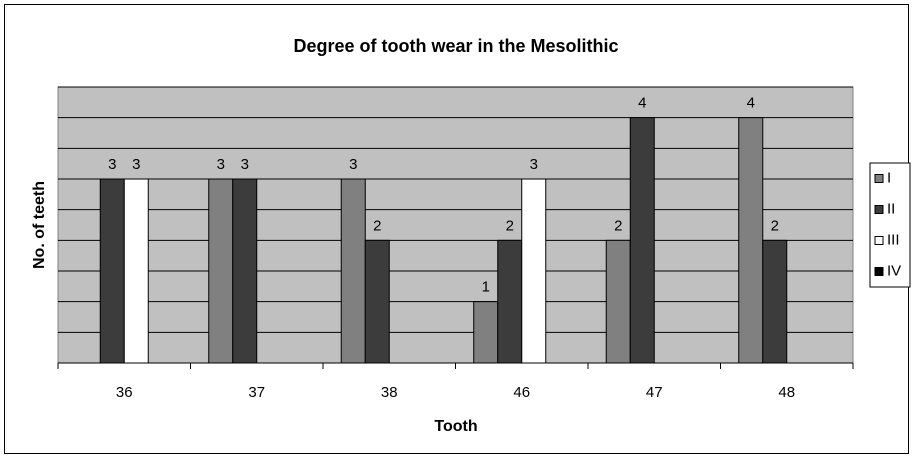  I want to click on legend-box, so click(890, 225).